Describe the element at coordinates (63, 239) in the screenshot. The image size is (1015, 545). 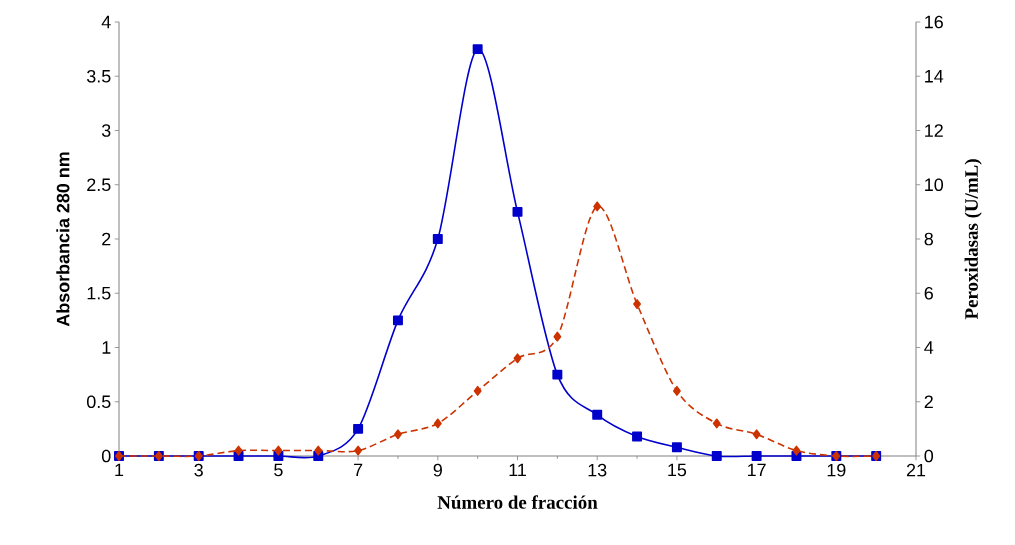
I see `y-axis-title: Absorbancia 280 nm` at that location.